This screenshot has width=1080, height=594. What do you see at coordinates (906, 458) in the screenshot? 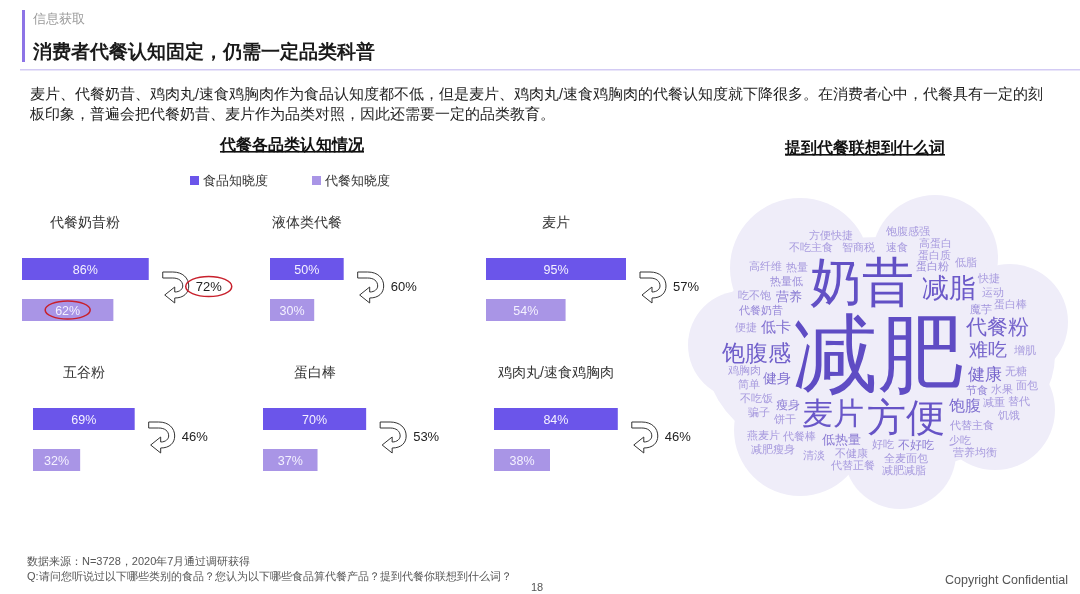
I see `category-label: 全麦面包` at bounding box center [906, 458].